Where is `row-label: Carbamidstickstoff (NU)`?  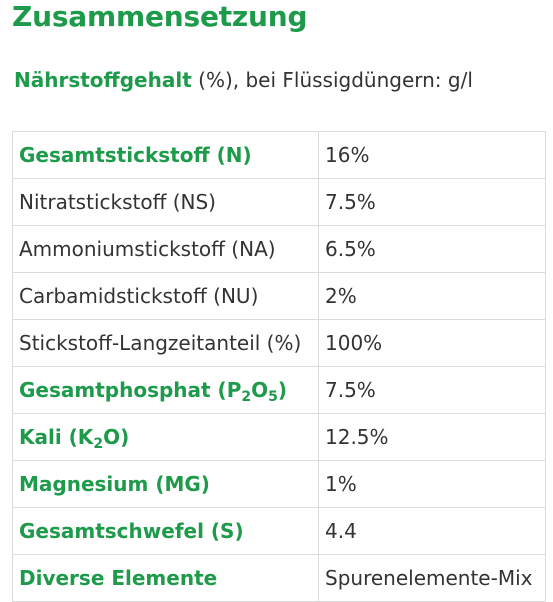
row-label: Carbamidstickstoff (NU) is located at coordinates (165, 296).